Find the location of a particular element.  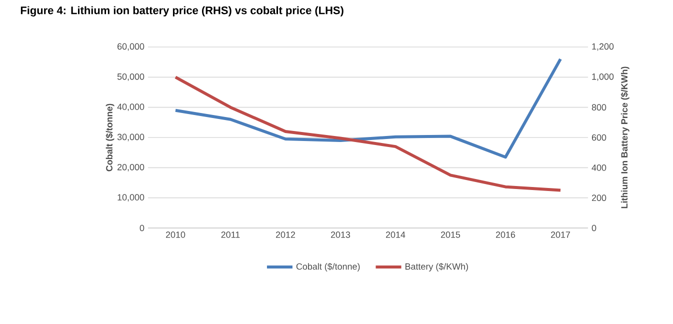

legend-label: Cobalt ($/tonne) is located at coordinates (328, 267).